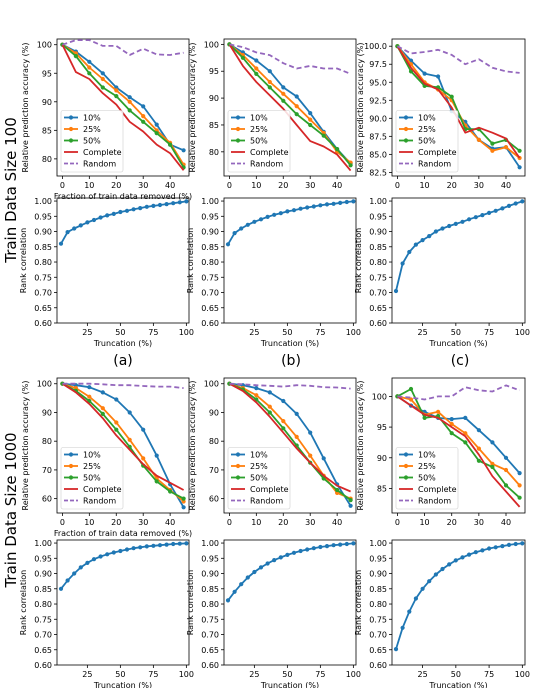 The image size is (540, 688). I want to click on series-line-random, so click(123, 47).